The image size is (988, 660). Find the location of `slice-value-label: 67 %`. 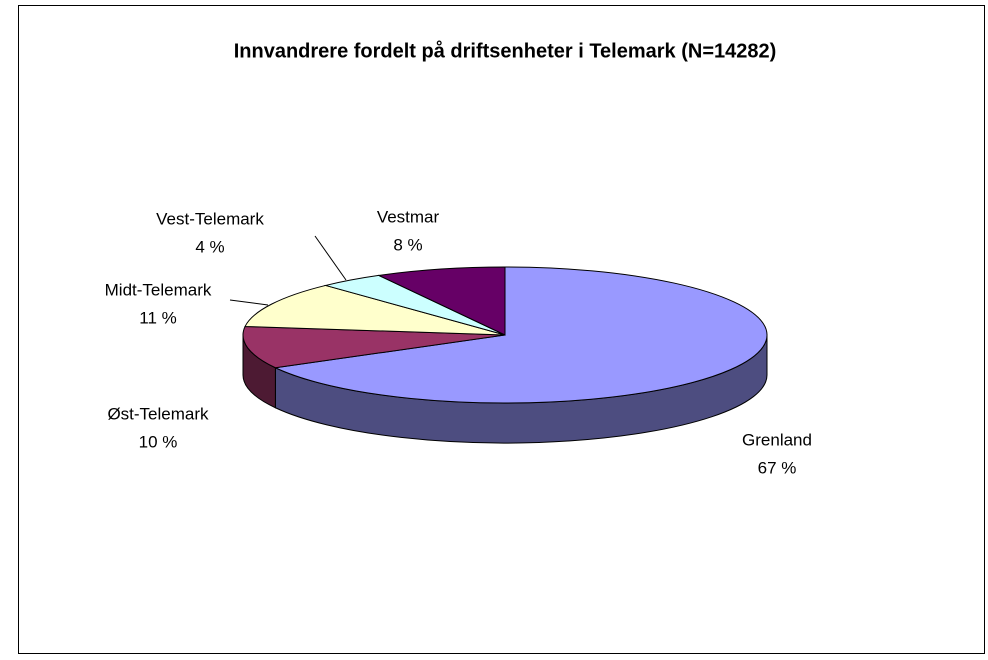

slice-value-label: 67 % is located at coordinates (777, 467).